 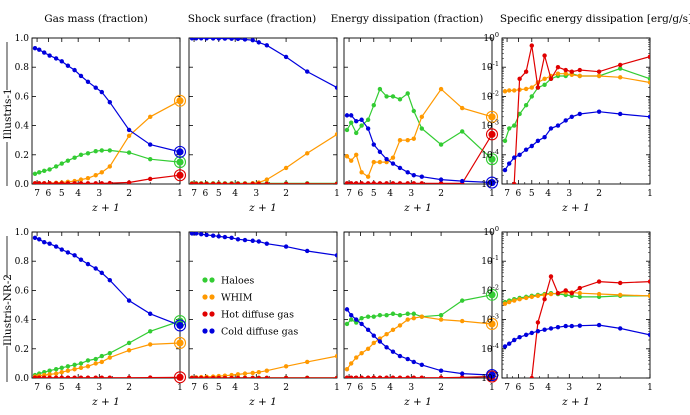 What do you see at coordinates (78, 194) in the screenshot?
I see `x-tick-label: 4` at bounding box center [78, 194].